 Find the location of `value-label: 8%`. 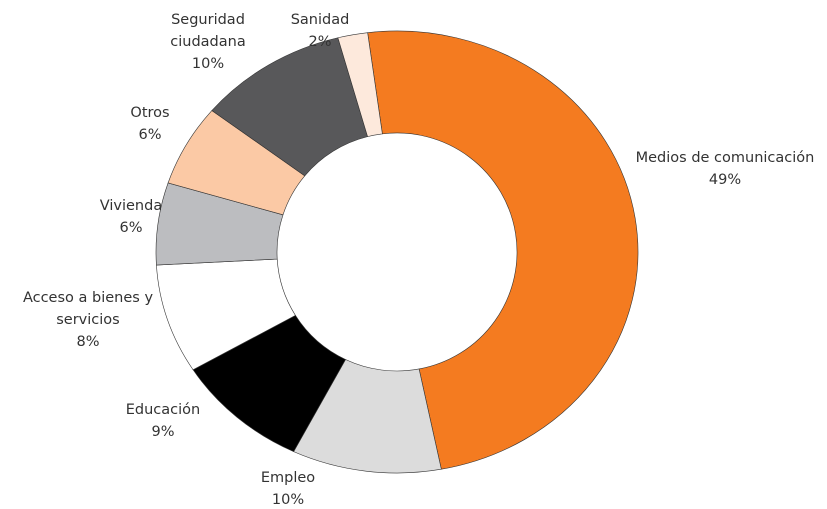

value-label: 8% is located at coordinates (88, 342).